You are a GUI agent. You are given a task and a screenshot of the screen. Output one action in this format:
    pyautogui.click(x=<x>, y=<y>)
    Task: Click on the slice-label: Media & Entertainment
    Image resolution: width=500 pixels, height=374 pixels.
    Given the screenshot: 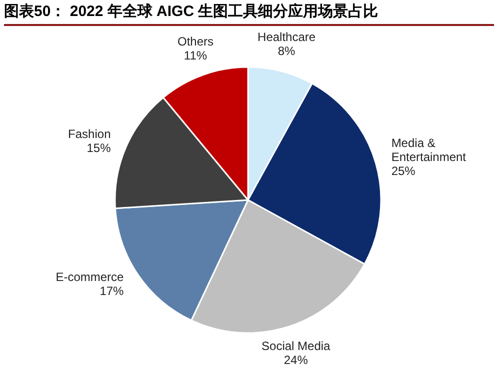 What is the action you would take?
    pyautogui.click(x=429, y=150)
    